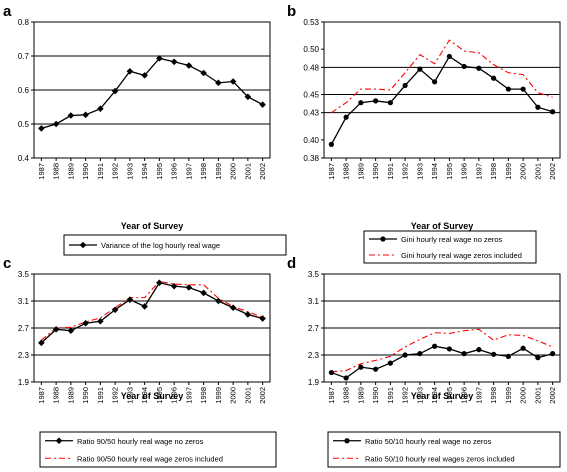  Describe the element at coordinates (434, 171) in the screenshot. I see `x-tick-label: 1994` at that location.